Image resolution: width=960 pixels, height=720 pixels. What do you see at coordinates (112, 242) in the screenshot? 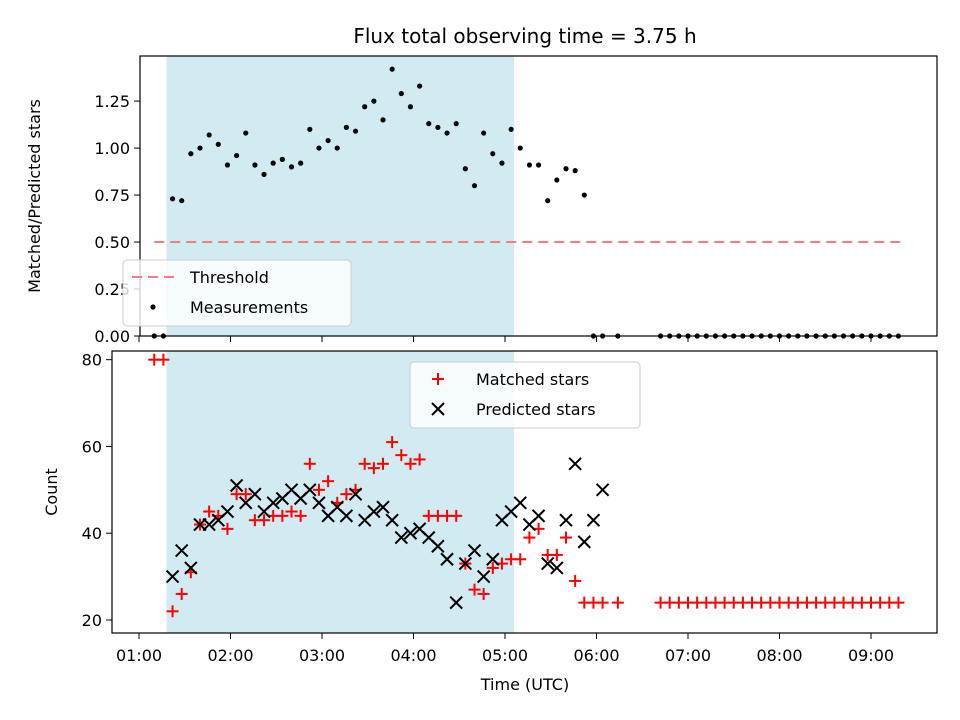
I see `top-y-tick-label: 0.50` at bounding box center [112, 242].